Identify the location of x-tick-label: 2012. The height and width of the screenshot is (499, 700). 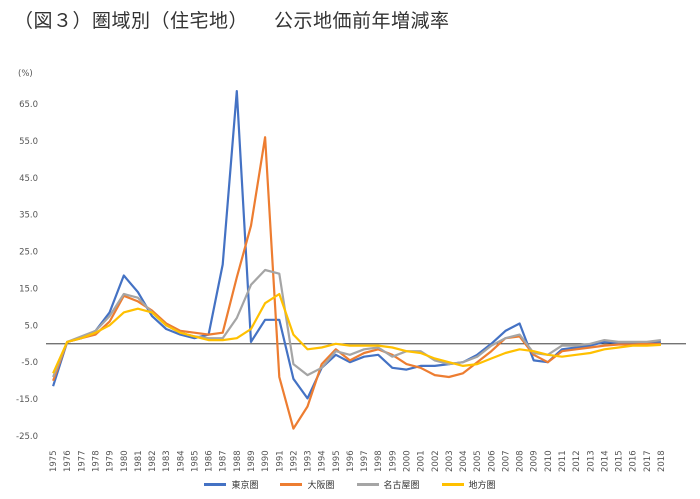
(577, 461).